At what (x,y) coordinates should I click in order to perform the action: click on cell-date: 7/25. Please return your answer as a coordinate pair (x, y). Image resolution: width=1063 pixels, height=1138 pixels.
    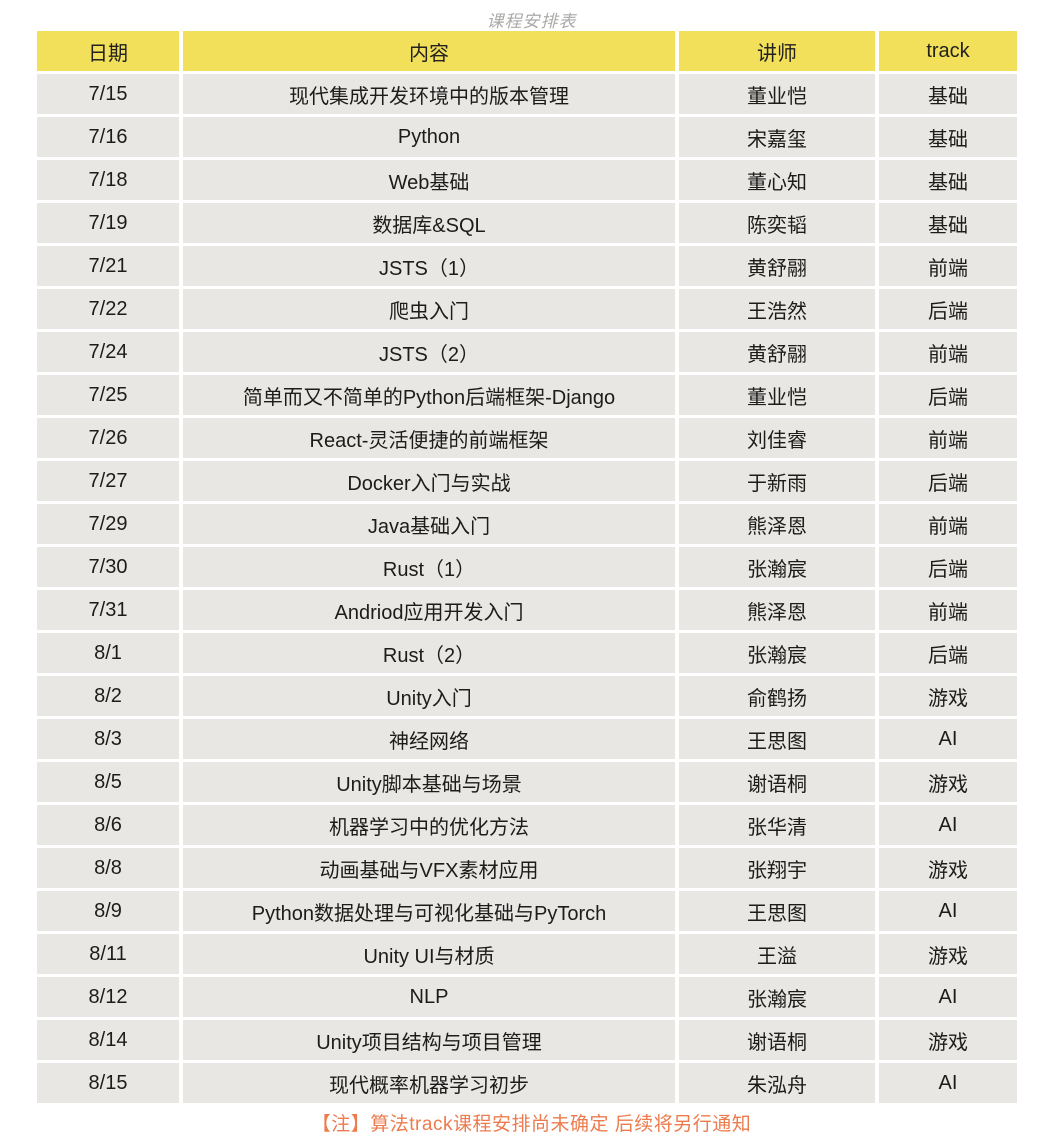
    Looking at the image, I should click on (108, 395).